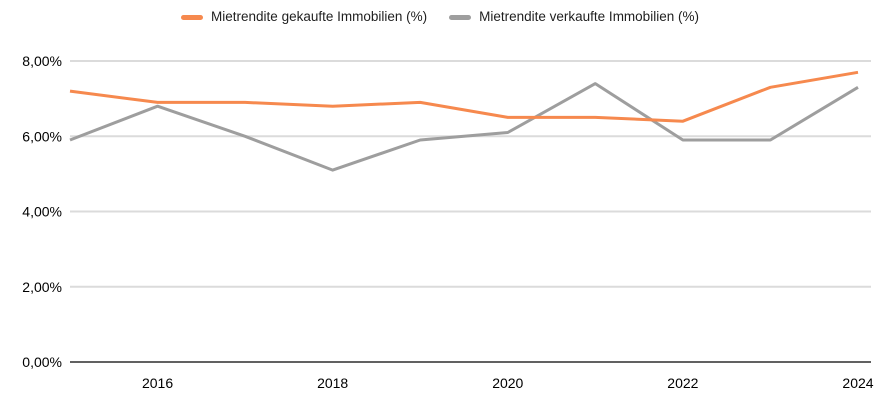 This screenshot has height=402, width=880. What do you see at coordinates (332, 383) in the screenshot?
I see `x-axis-tick-label: 2018` at bounding box center [332, 383].